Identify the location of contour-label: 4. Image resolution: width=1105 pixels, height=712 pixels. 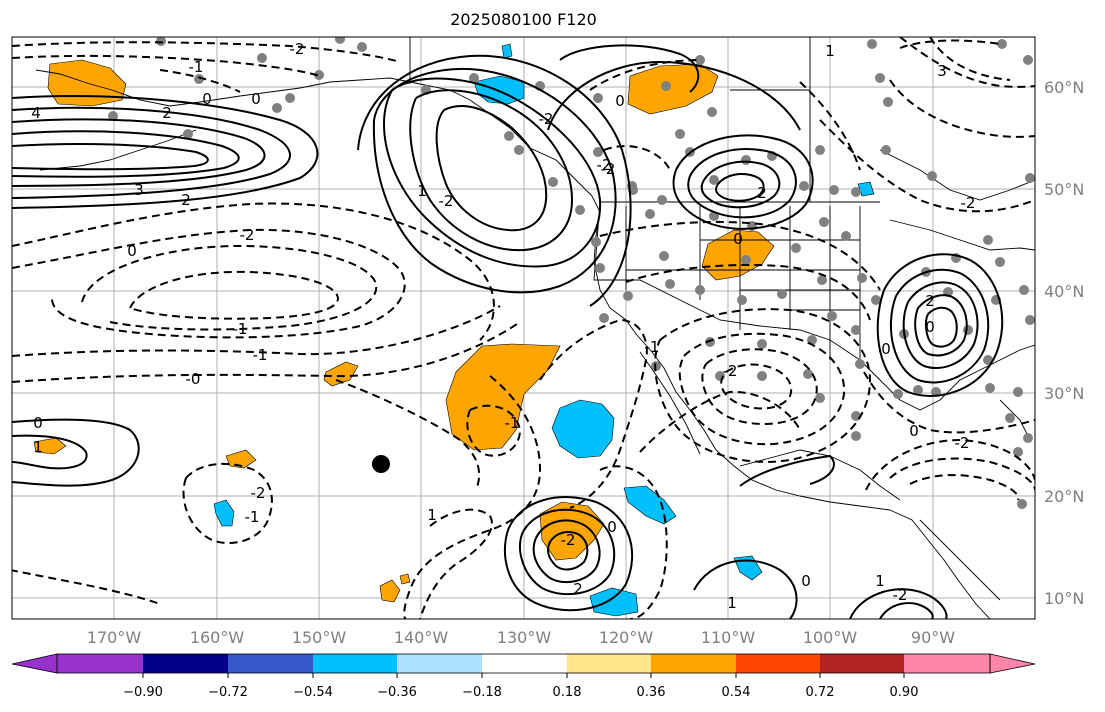
(36, 113).